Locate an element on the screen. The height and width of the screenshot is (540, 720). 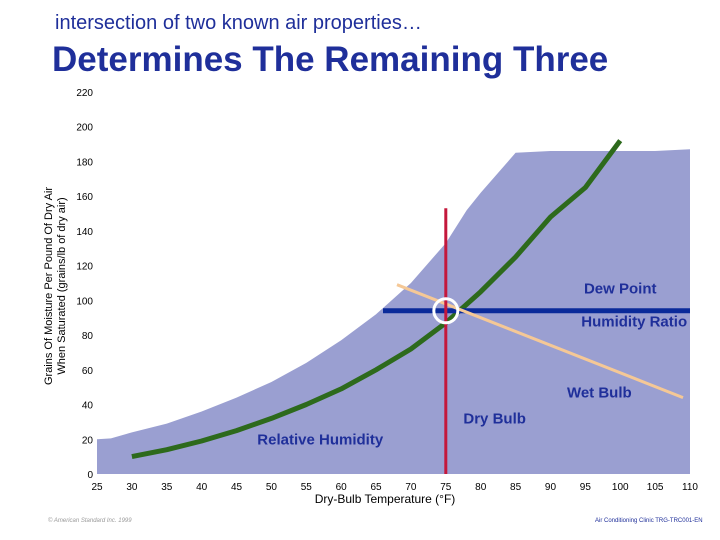
y-tick-label: 100 is located at coordinates (84, 301).